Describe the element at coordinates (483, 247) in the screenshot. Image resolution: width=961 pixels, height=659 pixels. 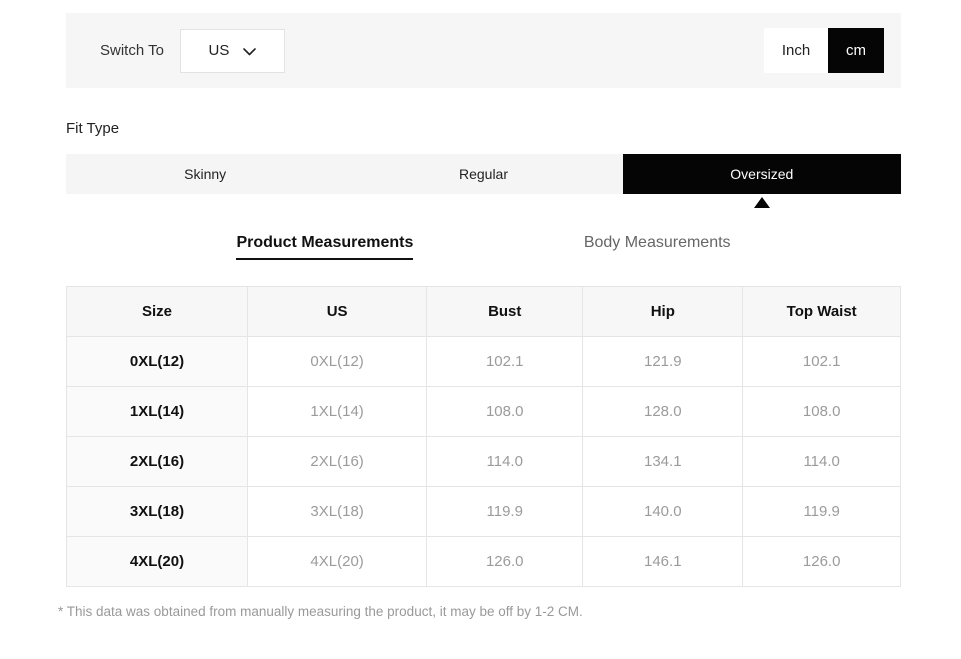
I see `measurement-tabs: Product Measurements Body Measurements` at that location.